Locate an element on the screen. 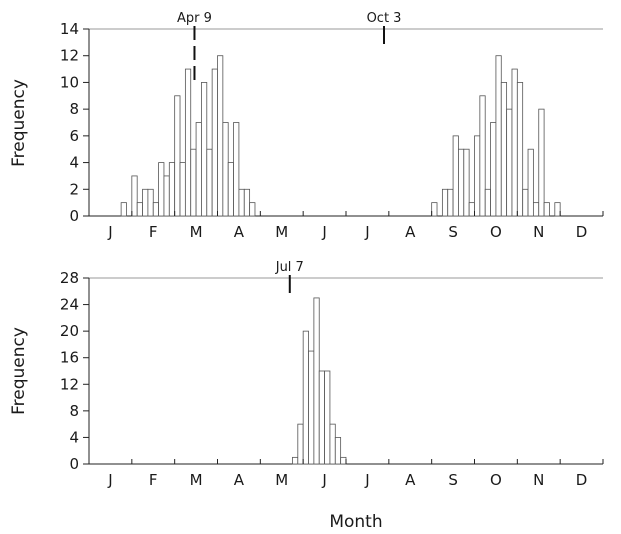 The height and width of the screenshot is (534, 621). x-axis-label: Month is located at coordinates (355, 522).